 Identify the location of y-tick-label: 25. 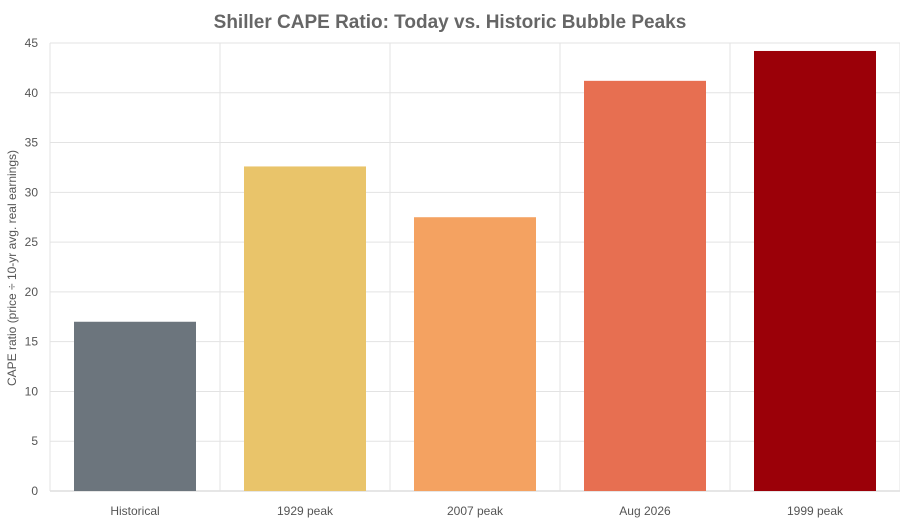
(32, 242).